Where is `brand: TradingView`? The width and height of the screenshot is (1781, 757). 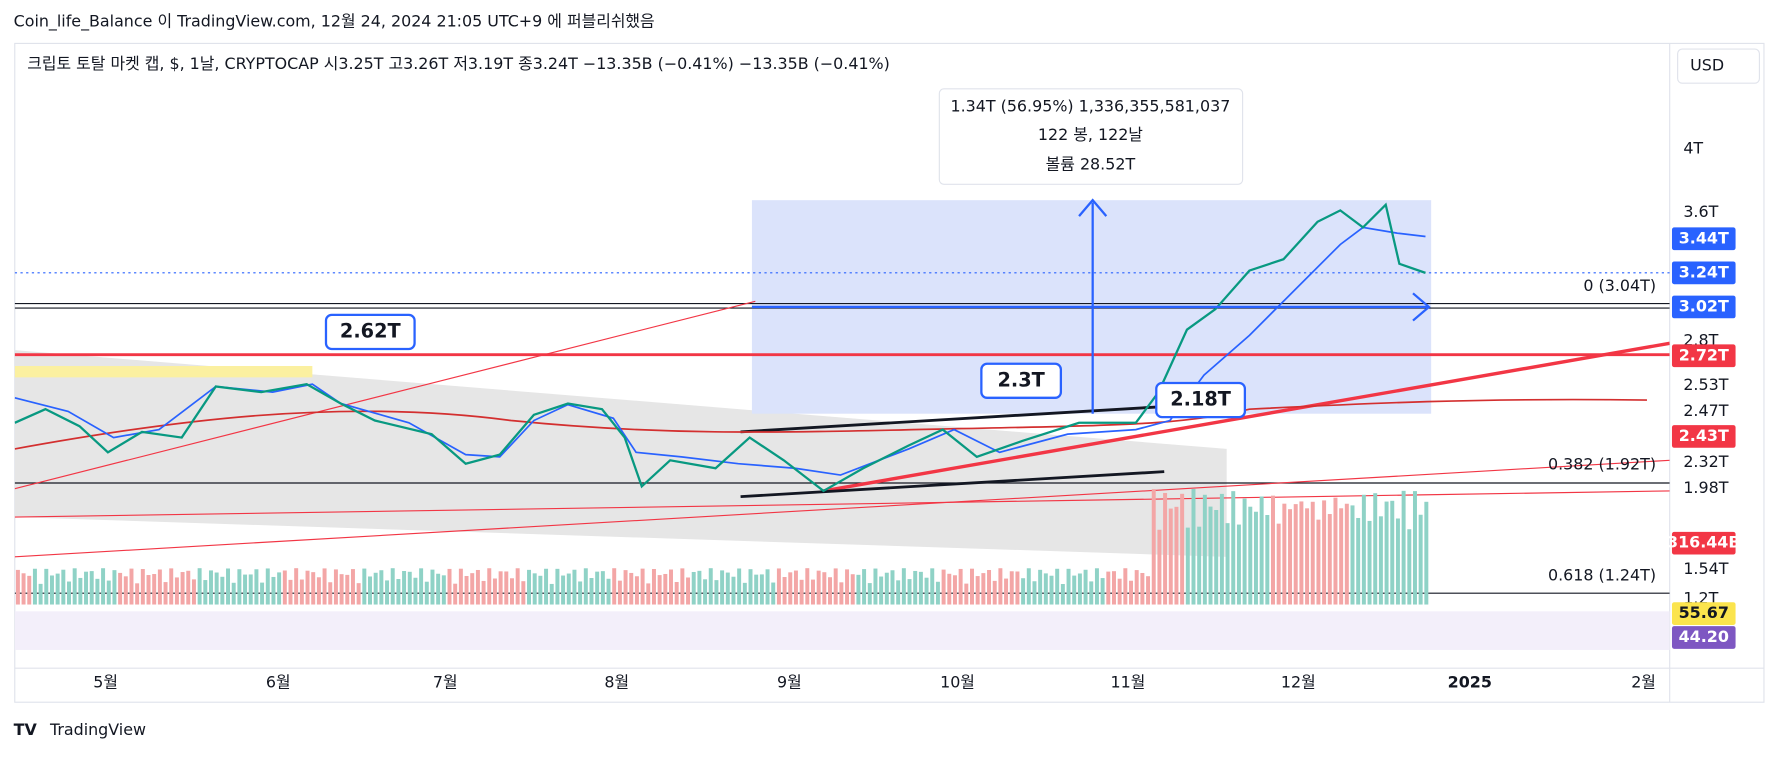
brand: TradingView is located at coordinates (97, 729).